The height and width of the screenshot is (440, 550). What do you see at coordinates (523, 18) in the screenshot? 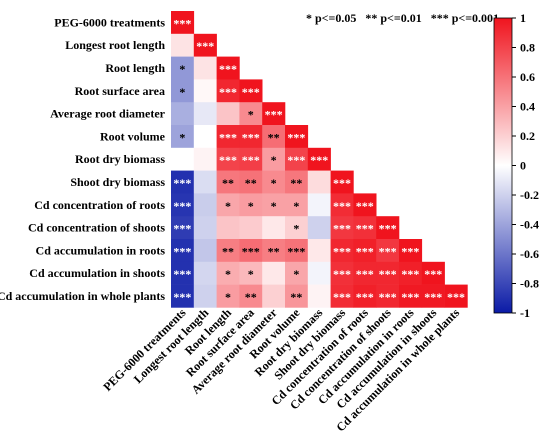
I see `colorbar-tick-label: 1` at bounding box center [523, 18].